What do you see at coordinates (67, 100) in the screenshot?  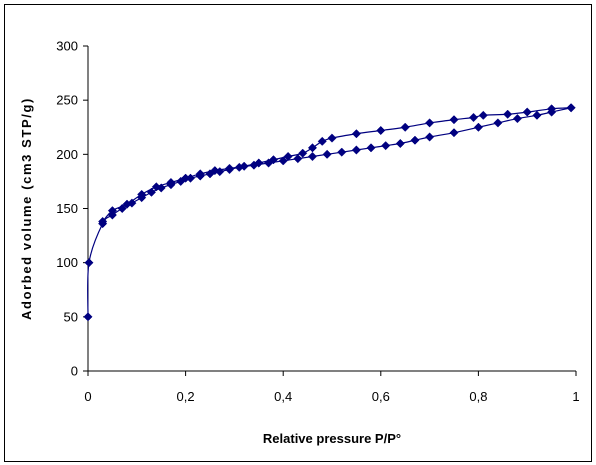 I see `y-tick-label: 250` at bounding box center [67, 100].